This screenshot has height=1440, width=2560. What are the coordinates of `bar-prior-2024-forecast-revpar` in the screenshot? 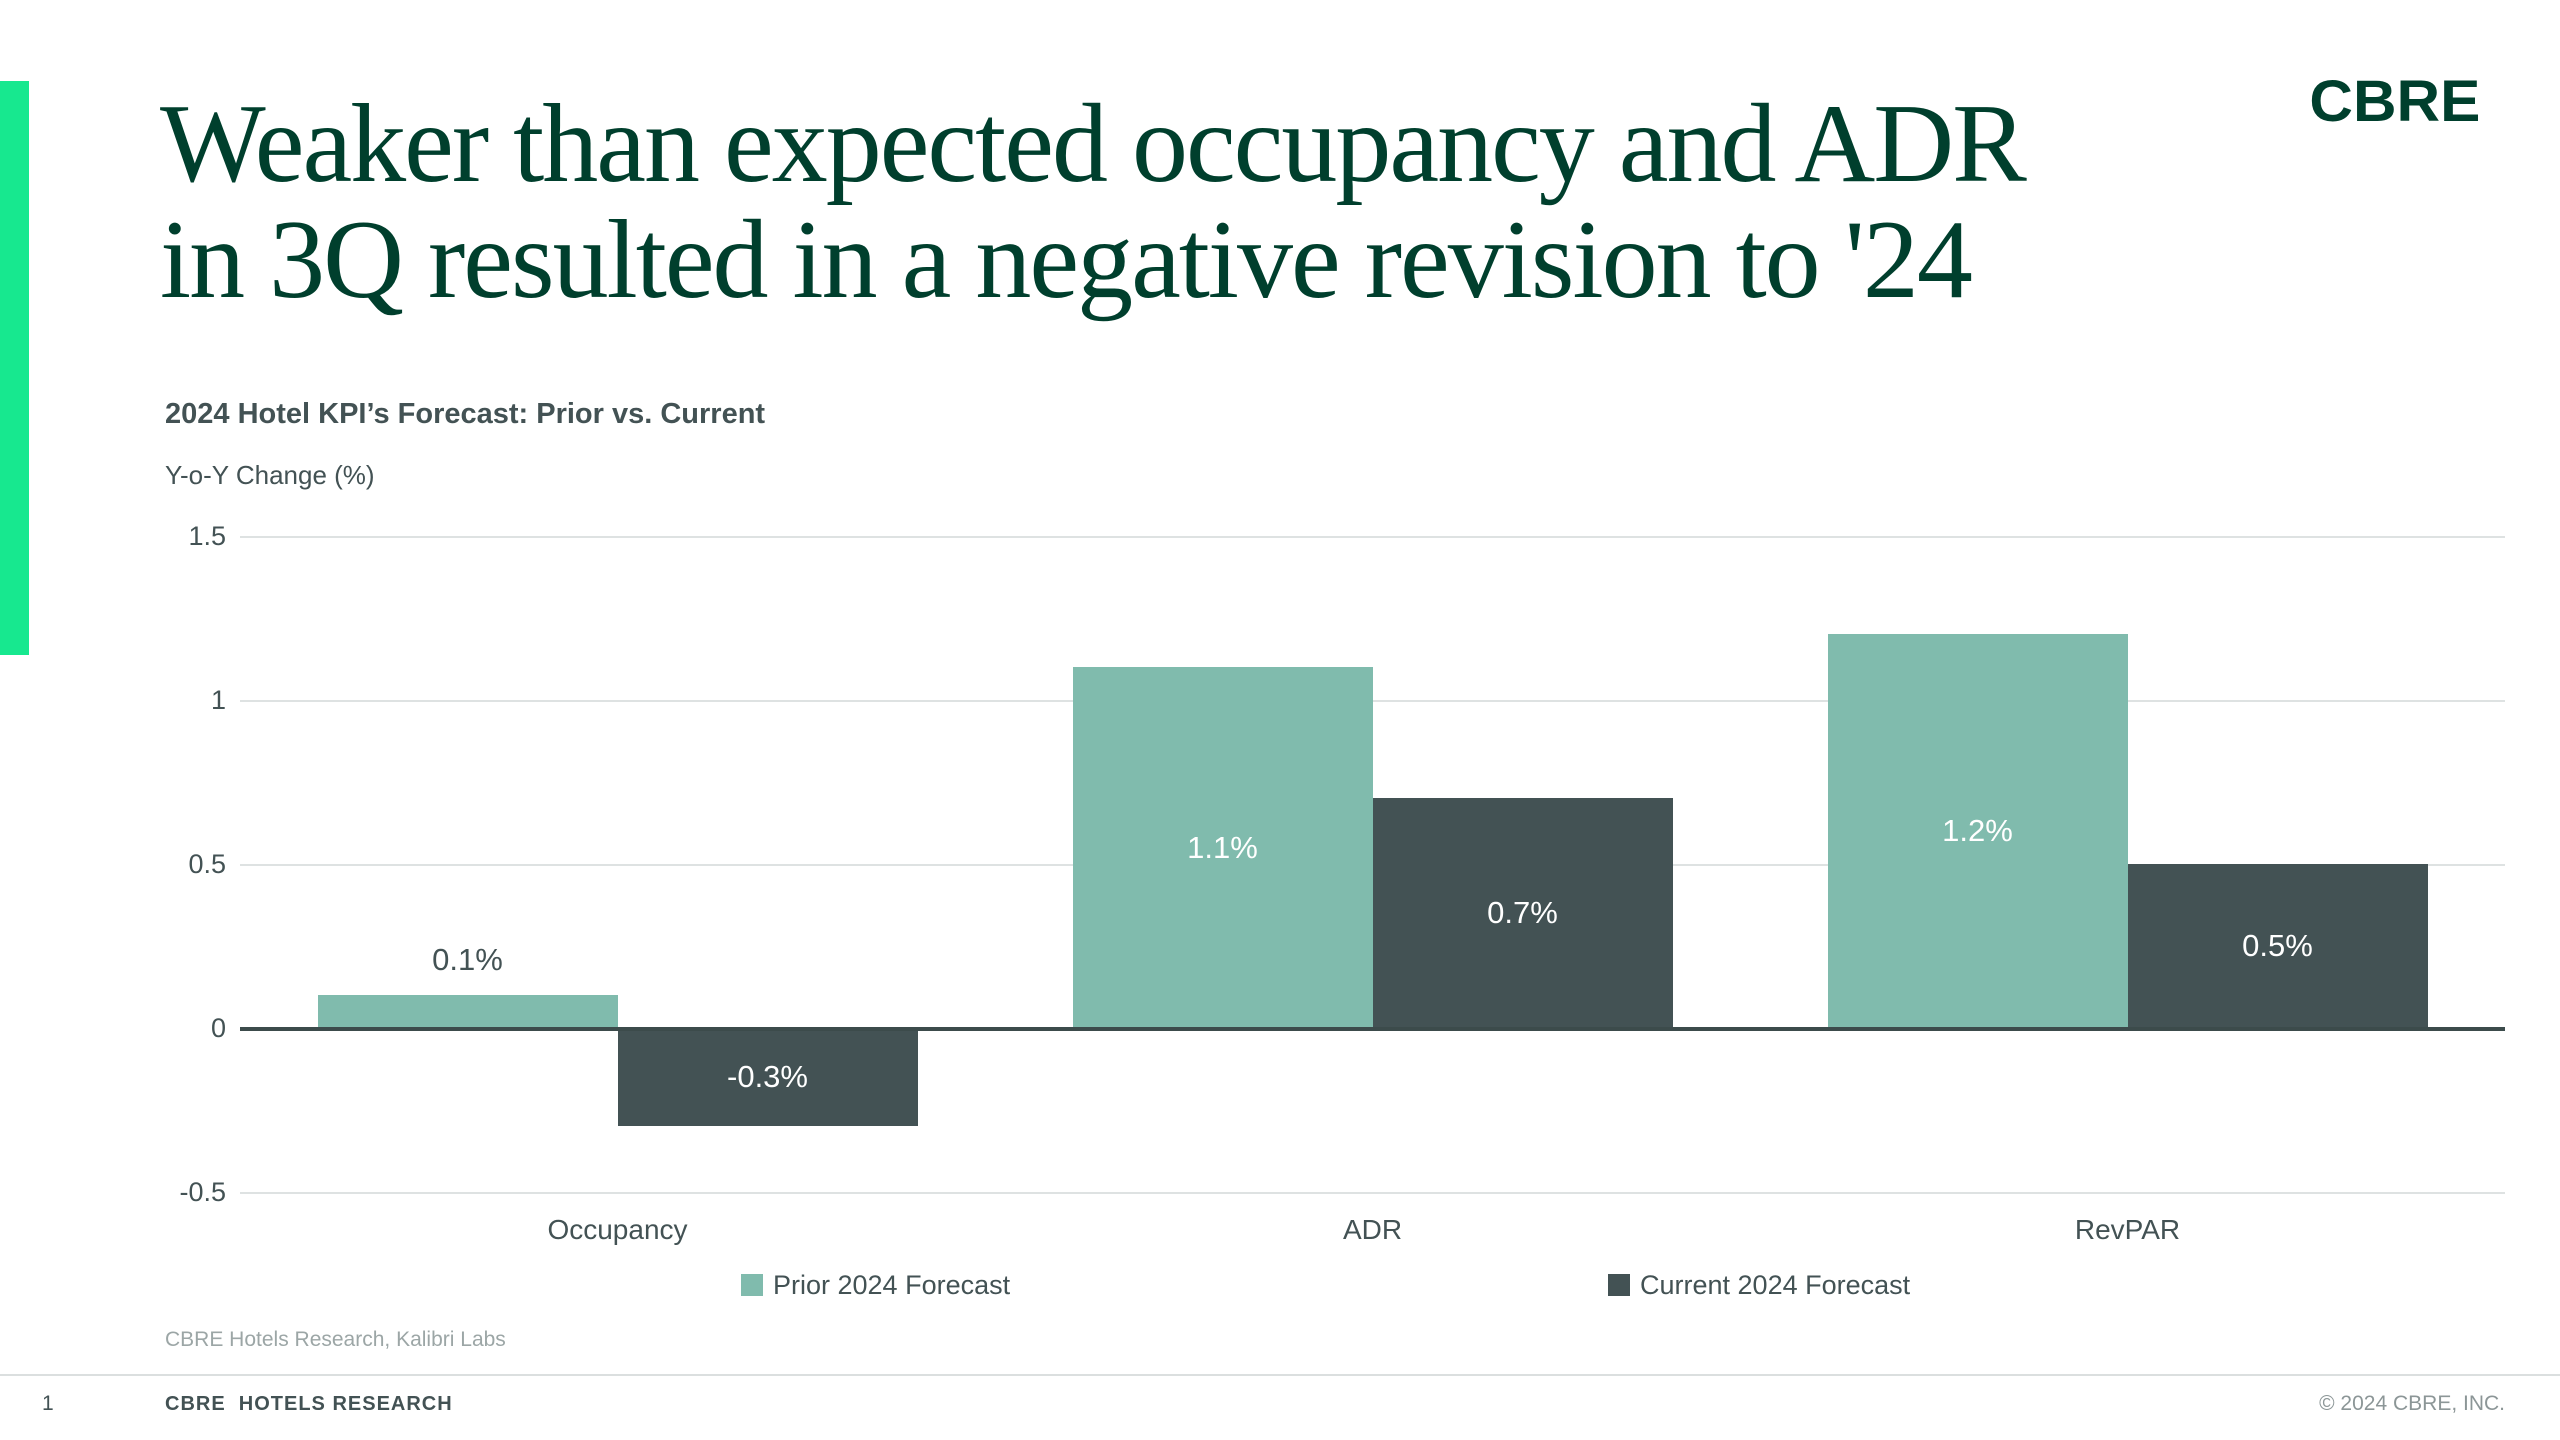 It's located at (1977, 831).